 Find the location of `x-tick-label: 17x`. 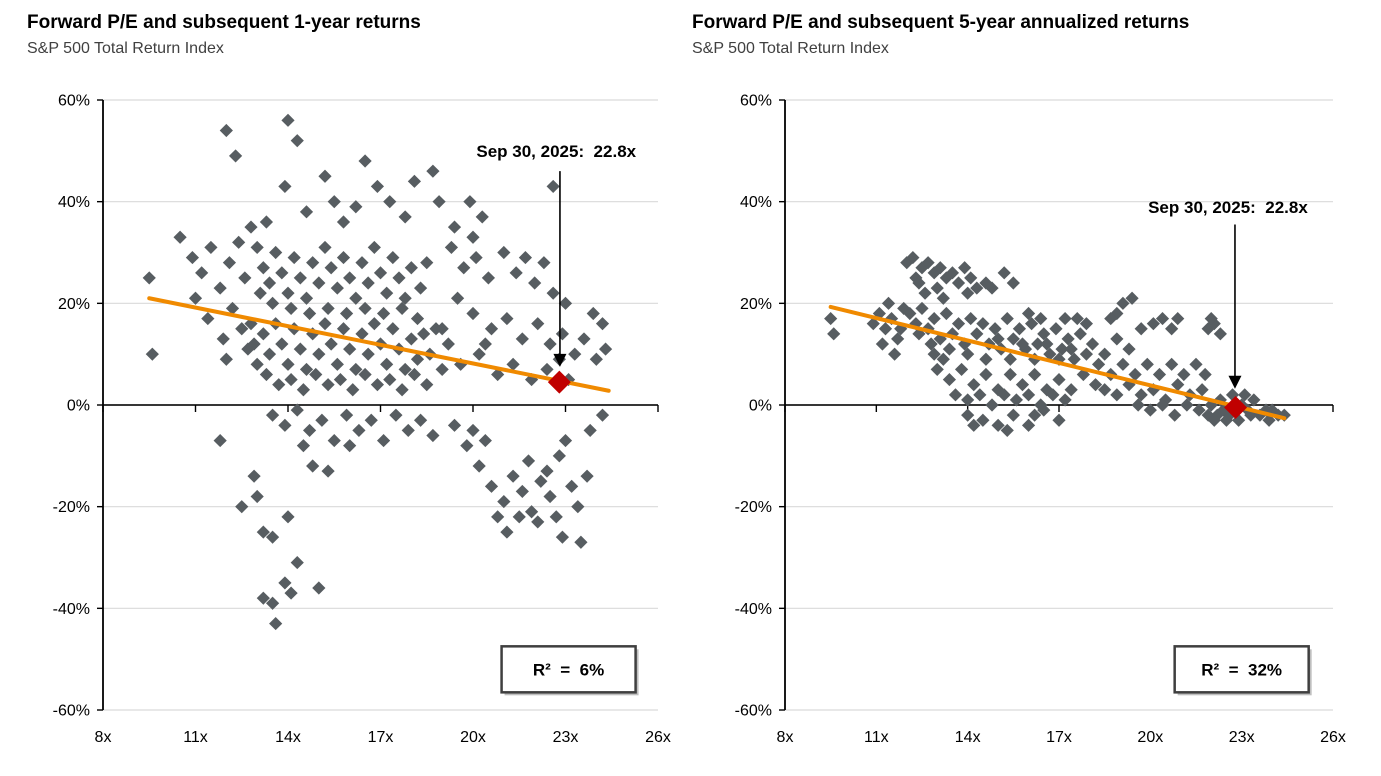

x-tick-label: 17x is located at coordinates (381, 737).